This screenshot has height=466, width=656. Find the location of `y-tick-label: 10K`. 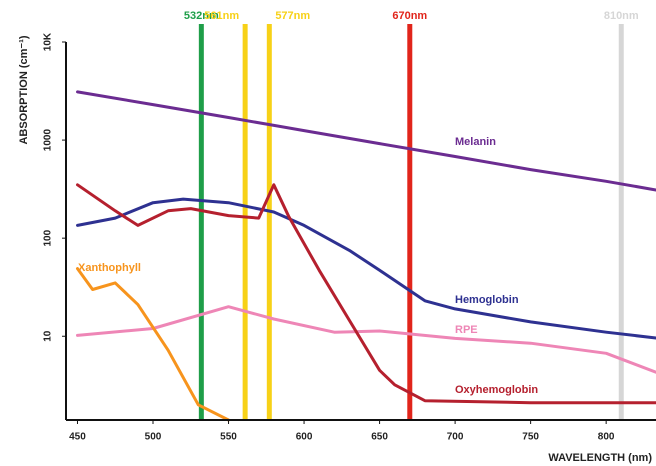

y-tick-label: 10K is located at coordinates (48, 41).